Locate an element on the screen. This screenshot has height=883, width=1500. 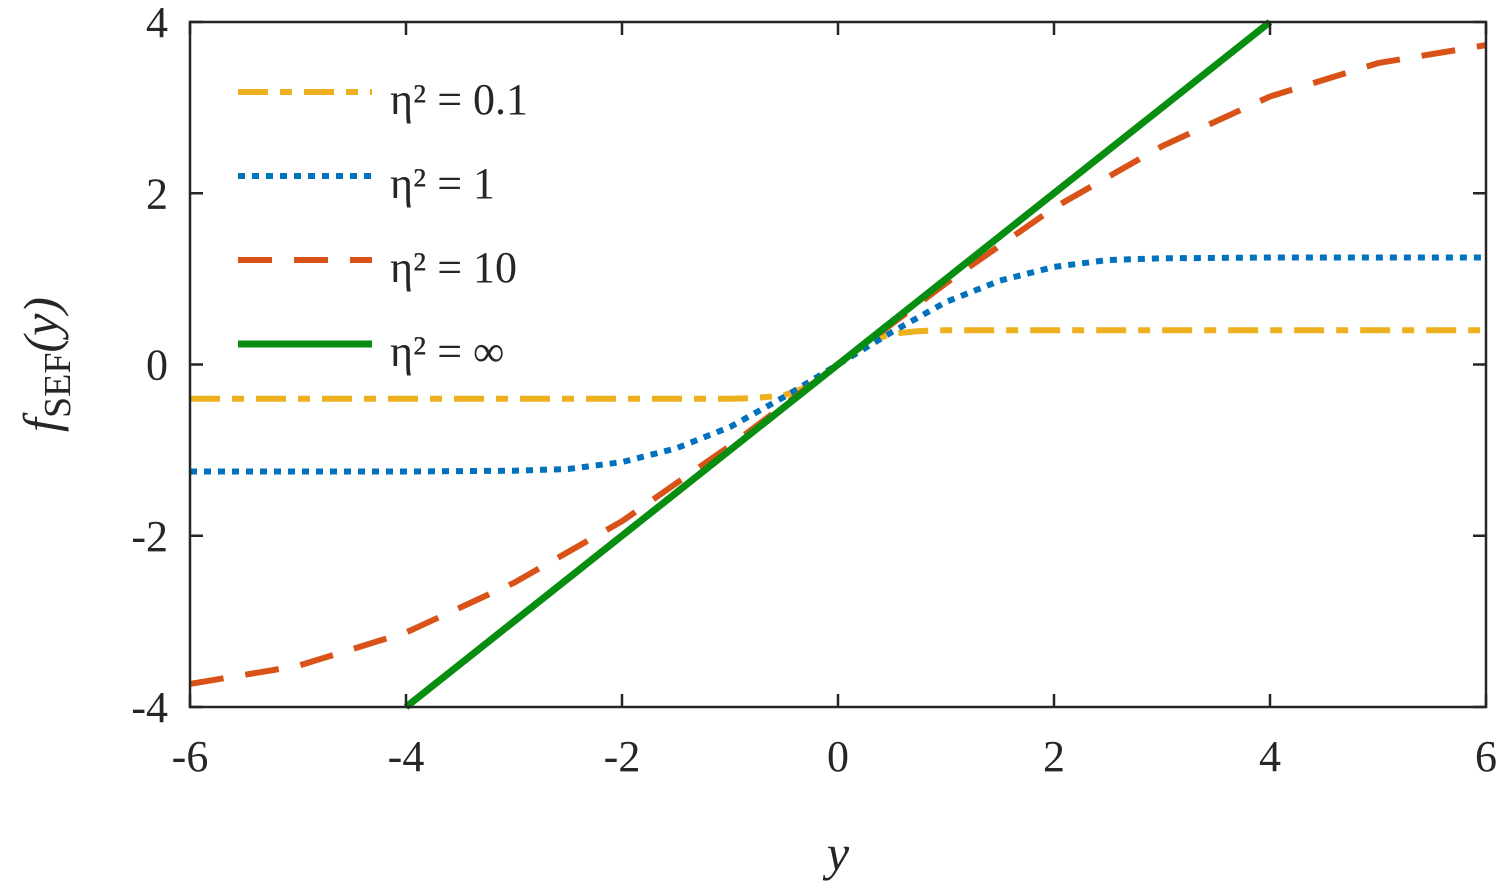
x-tick-label: 0 is located at coordinates (838, 756).